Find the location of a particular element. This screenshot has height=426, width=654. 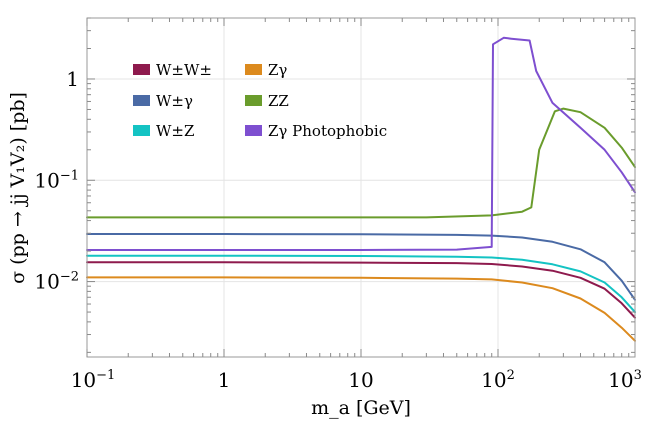

legend-item: Zγ Photophobic is located at coordinates (316, 131).